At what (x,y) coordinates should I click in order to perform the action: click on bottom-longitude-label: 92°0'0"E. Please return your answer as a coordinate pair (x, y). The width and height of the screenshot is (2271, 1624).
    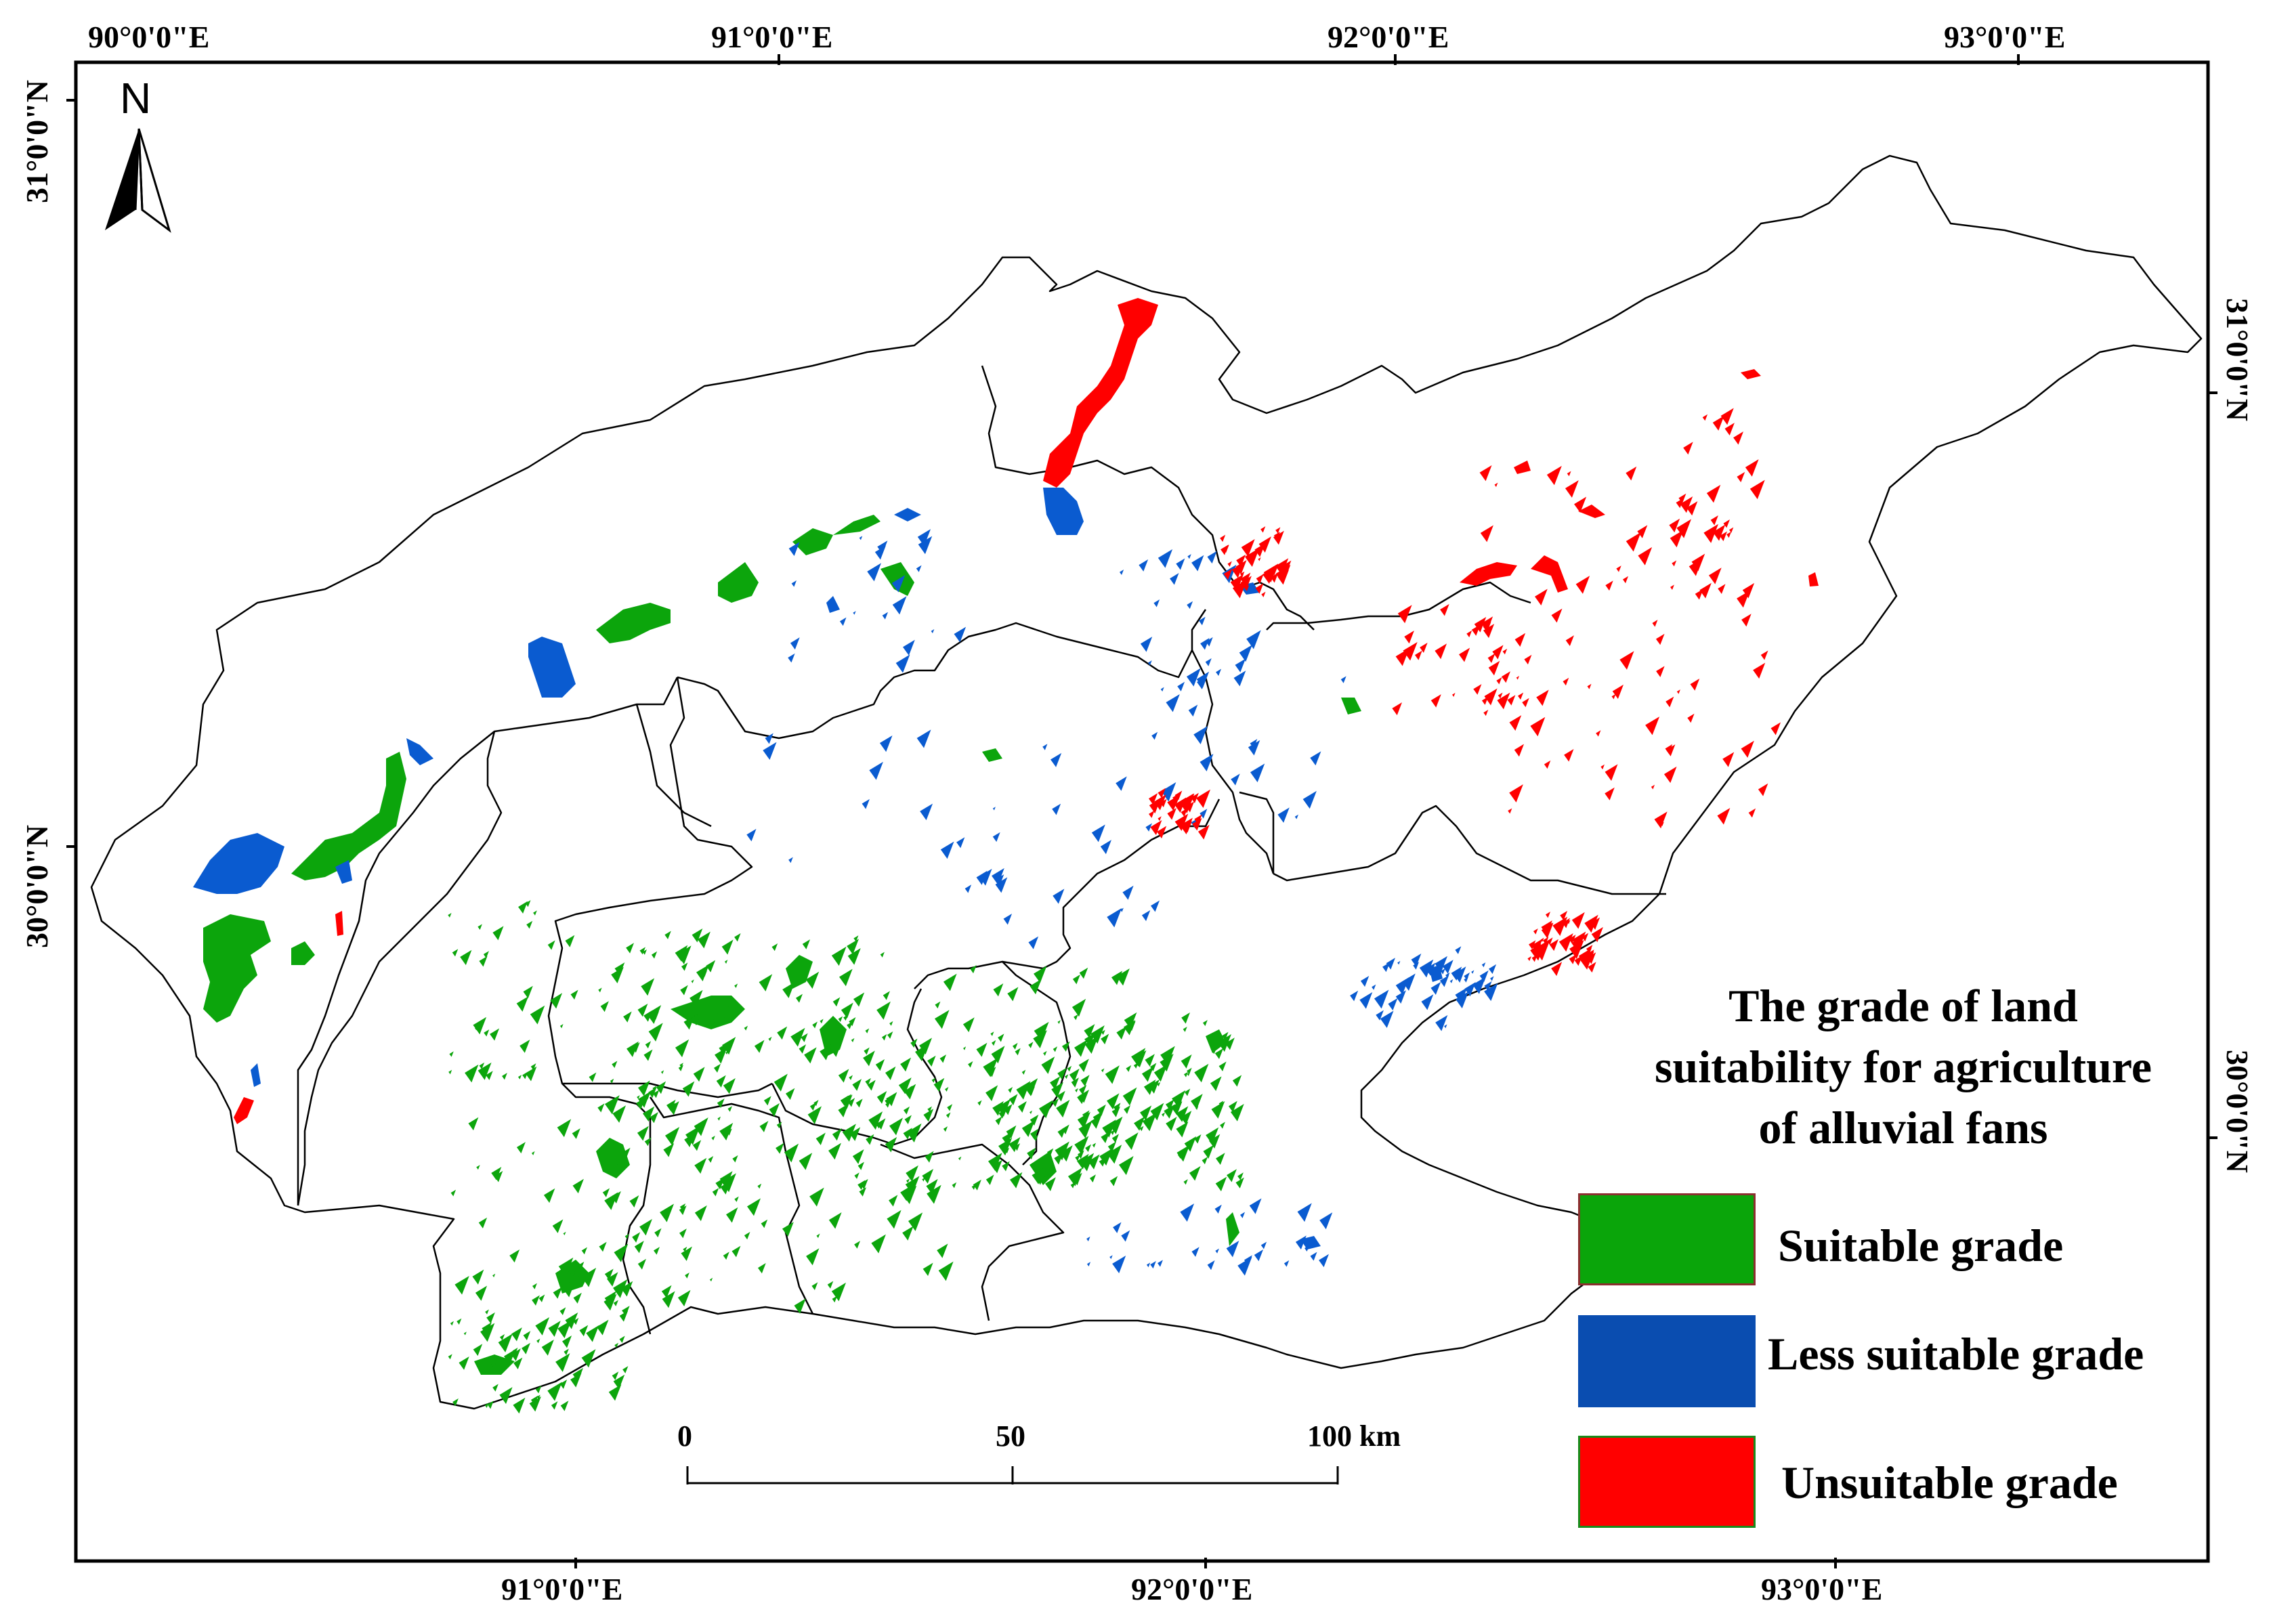
    Looking at the image, I should click on (1192, 1589).